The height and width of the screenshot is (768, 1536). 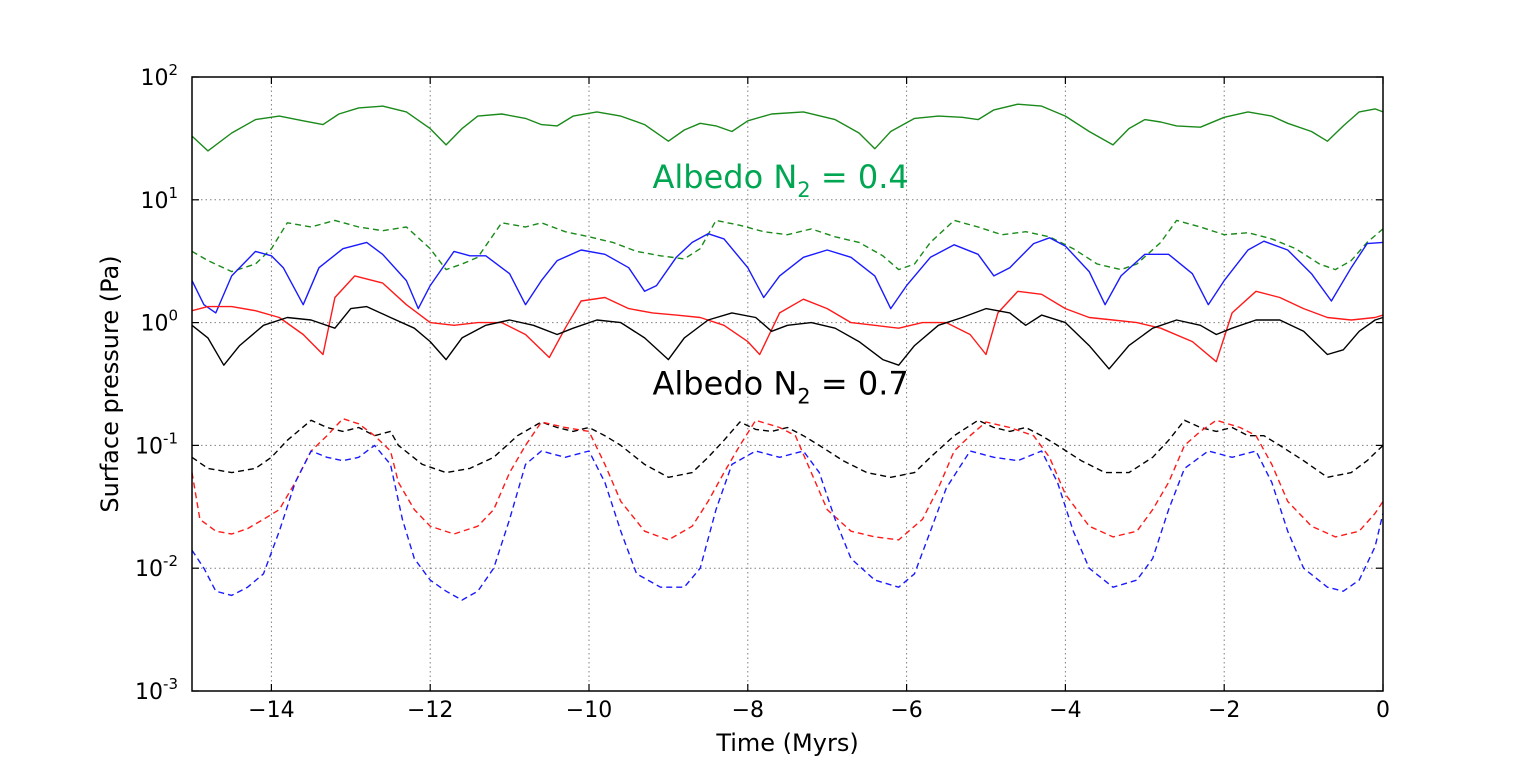 I want to click on x-tick-label: 0, so click(x=1383, y=710).